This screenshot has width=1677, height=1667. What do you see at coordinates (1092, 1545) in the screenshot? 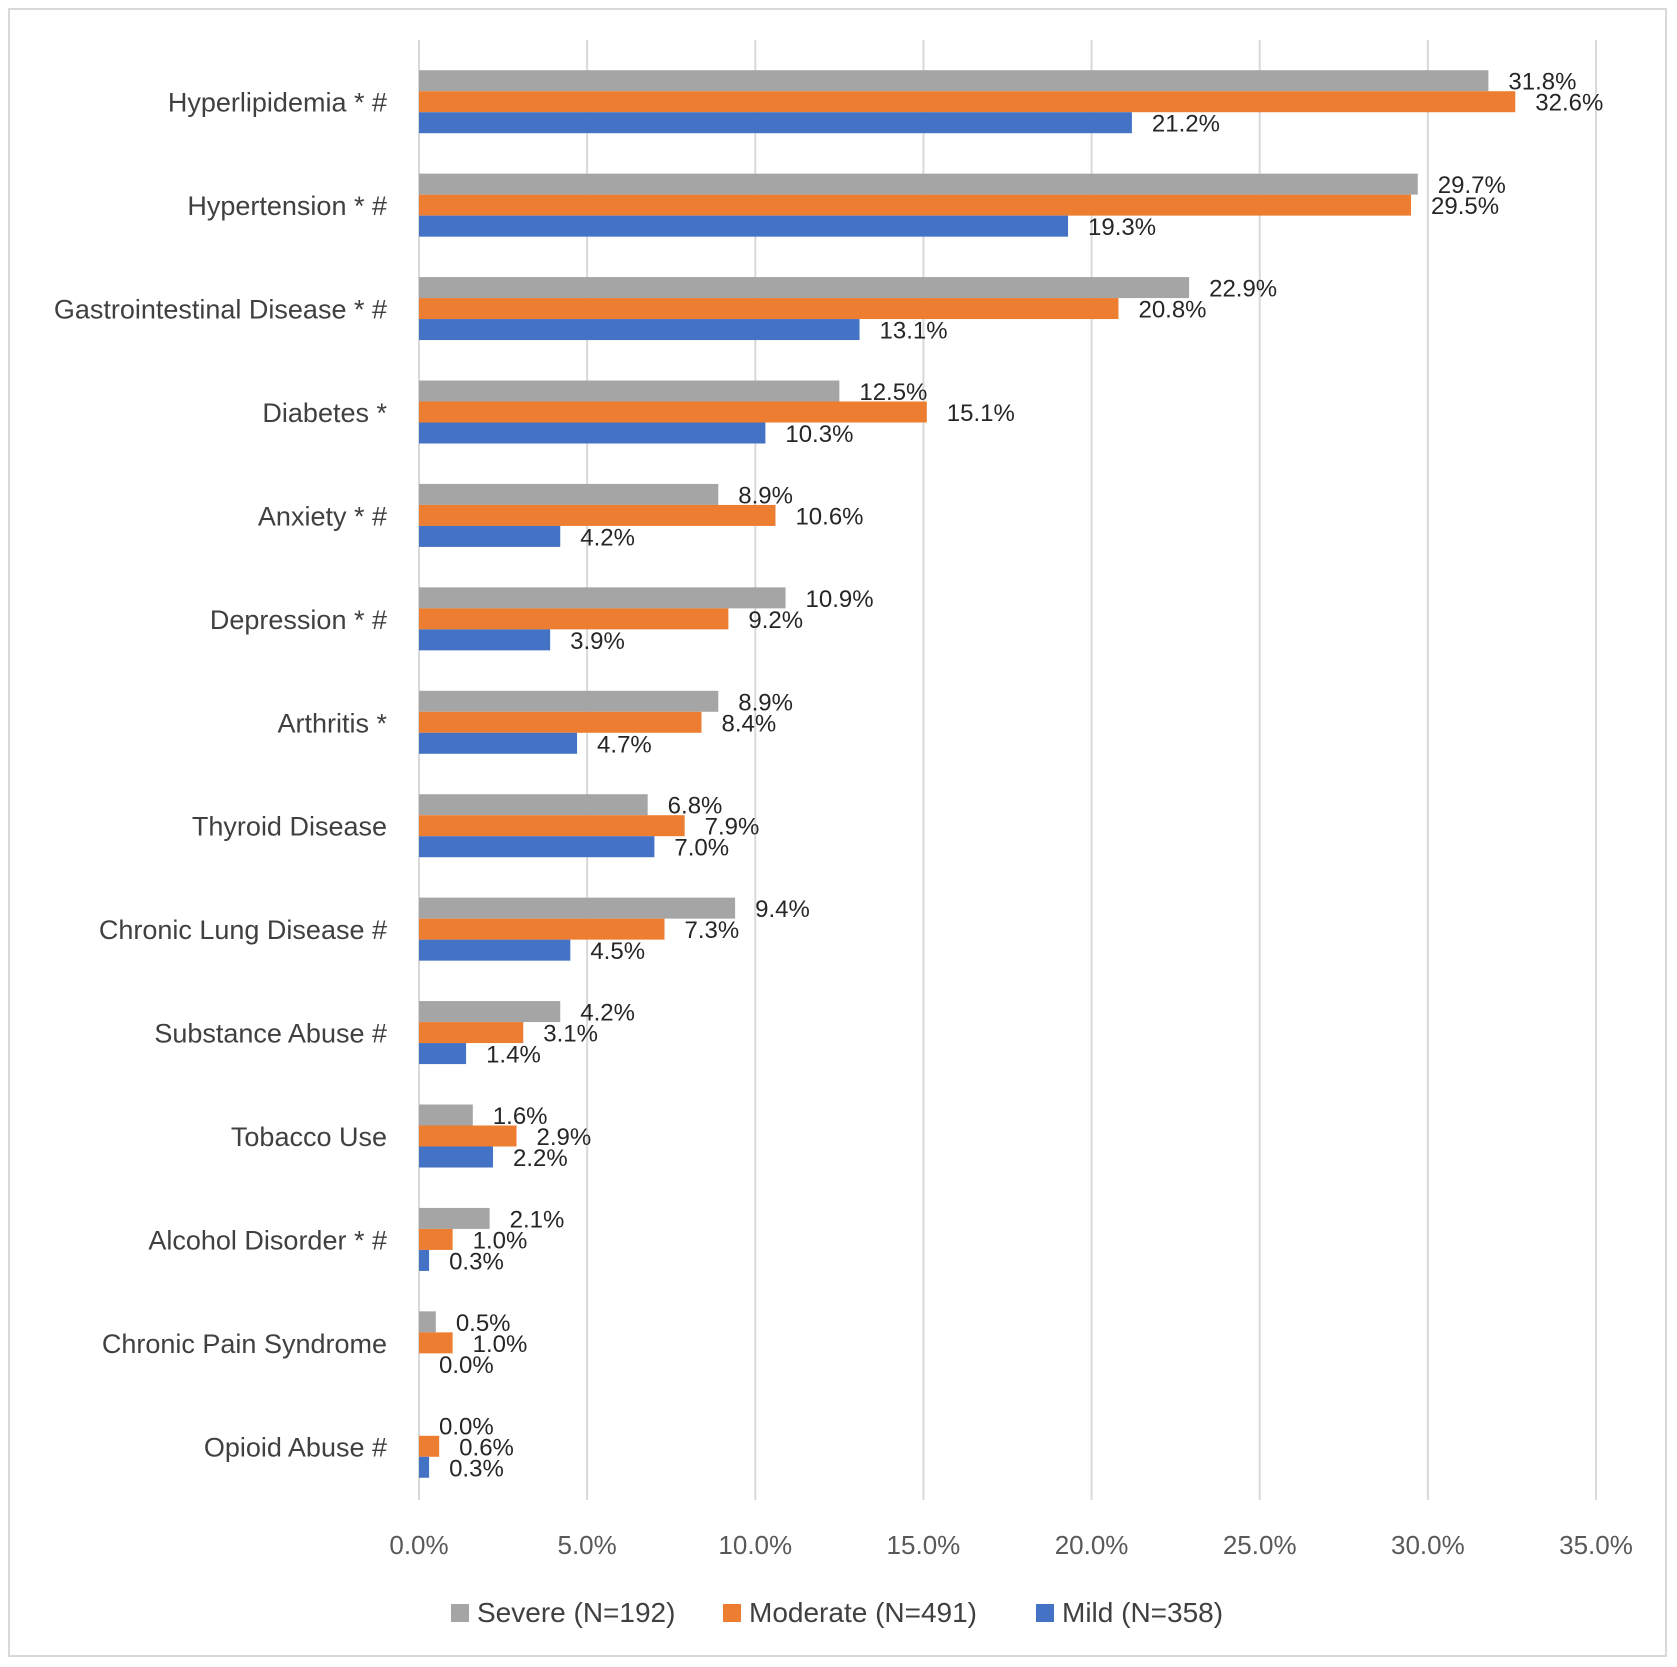
I see `x-tick-label: 20.0%` at bounding box center [1092, 1545].